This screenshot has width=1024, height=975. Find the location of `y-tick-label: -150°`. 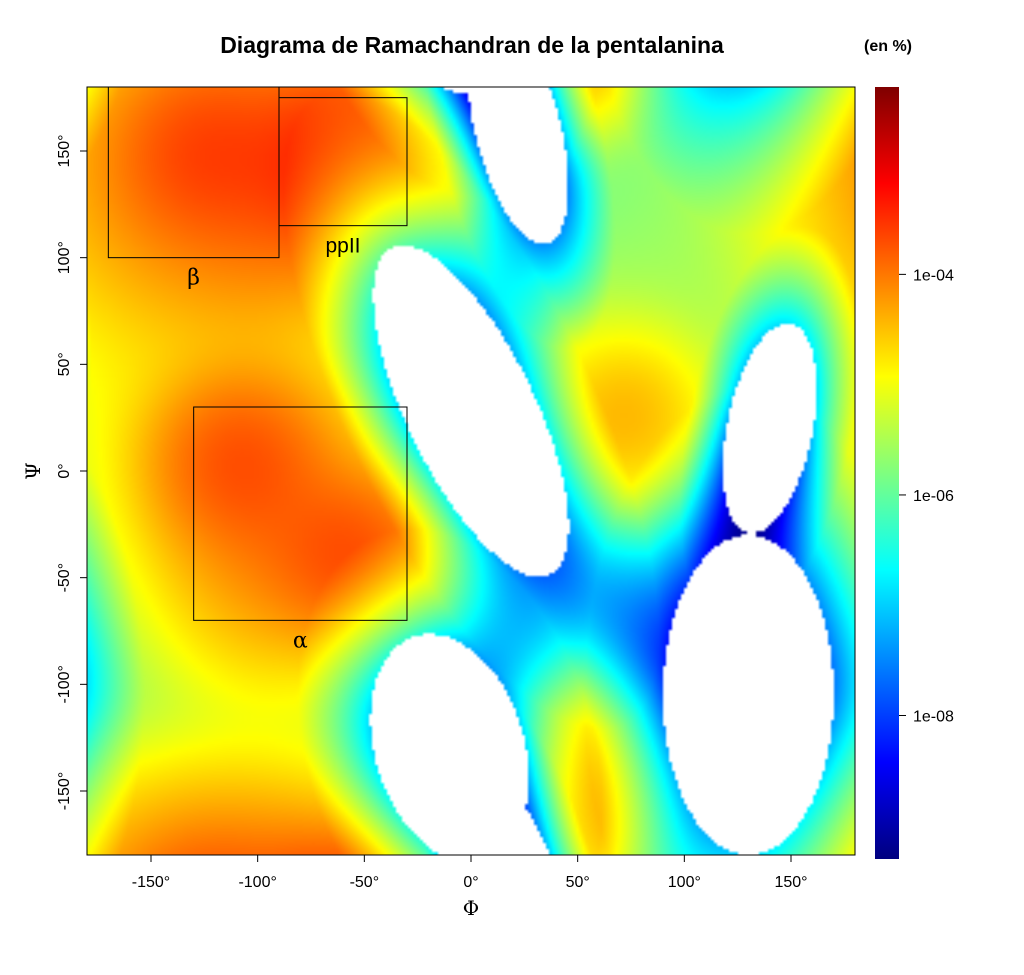

y-tick-label: -150° is located at coordinates (64, 791).